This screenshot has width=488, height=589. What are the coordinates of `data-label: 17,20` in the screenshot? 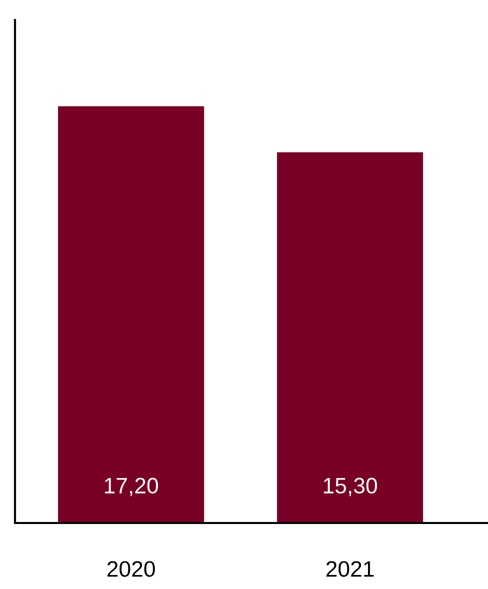 It's located at (131, 487).